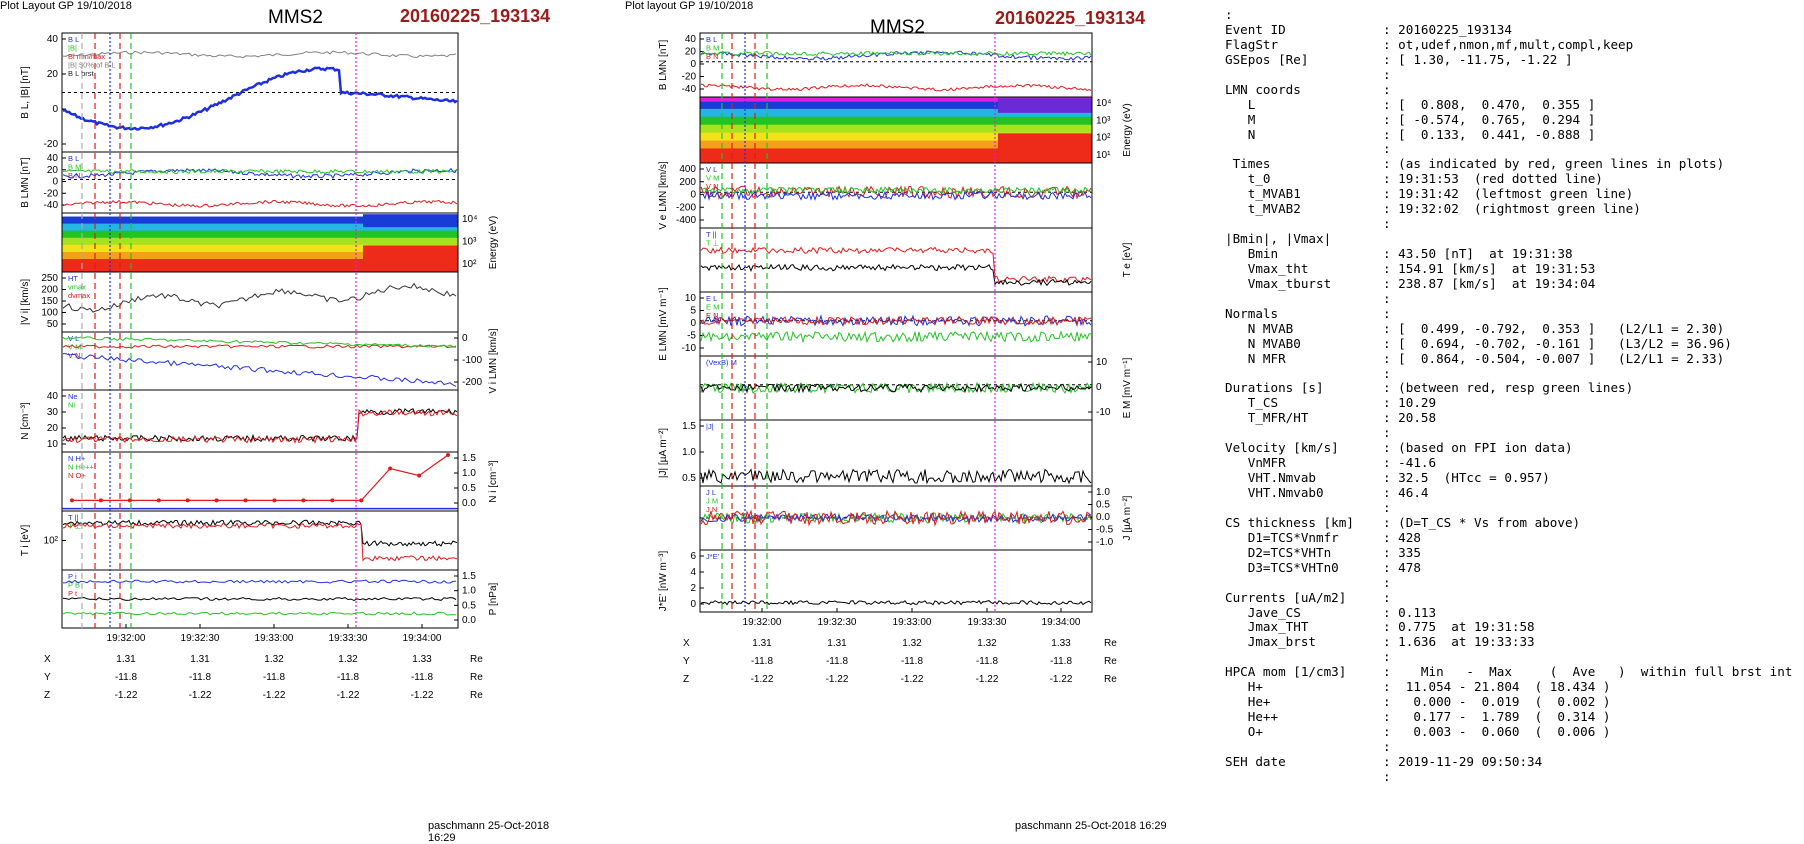  I want to click on info-key: Jmax_THT, so click(1267, 627).